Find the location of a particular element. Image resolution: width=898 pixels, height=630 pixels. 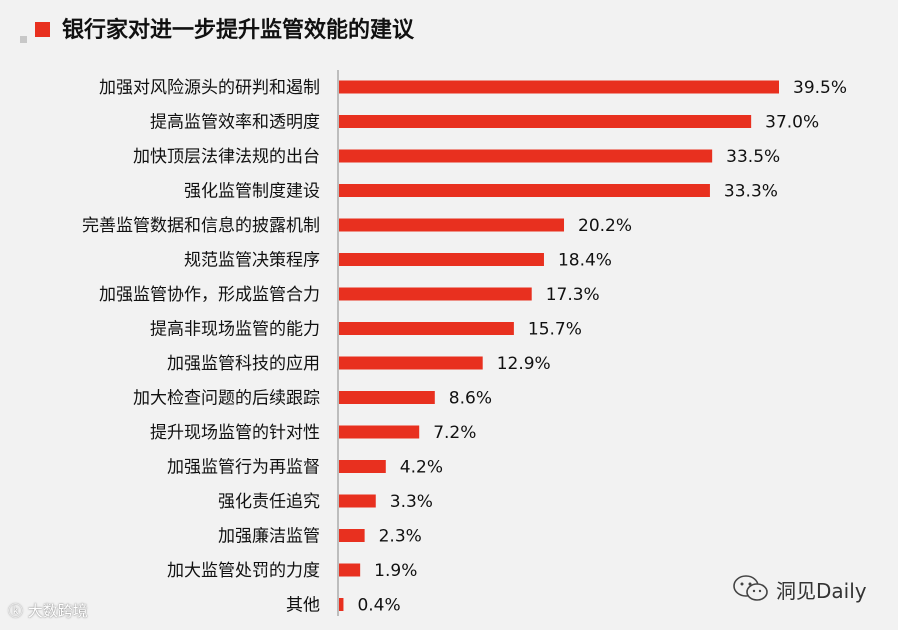

category-label: 其他 is located at coordinates (303, 606).